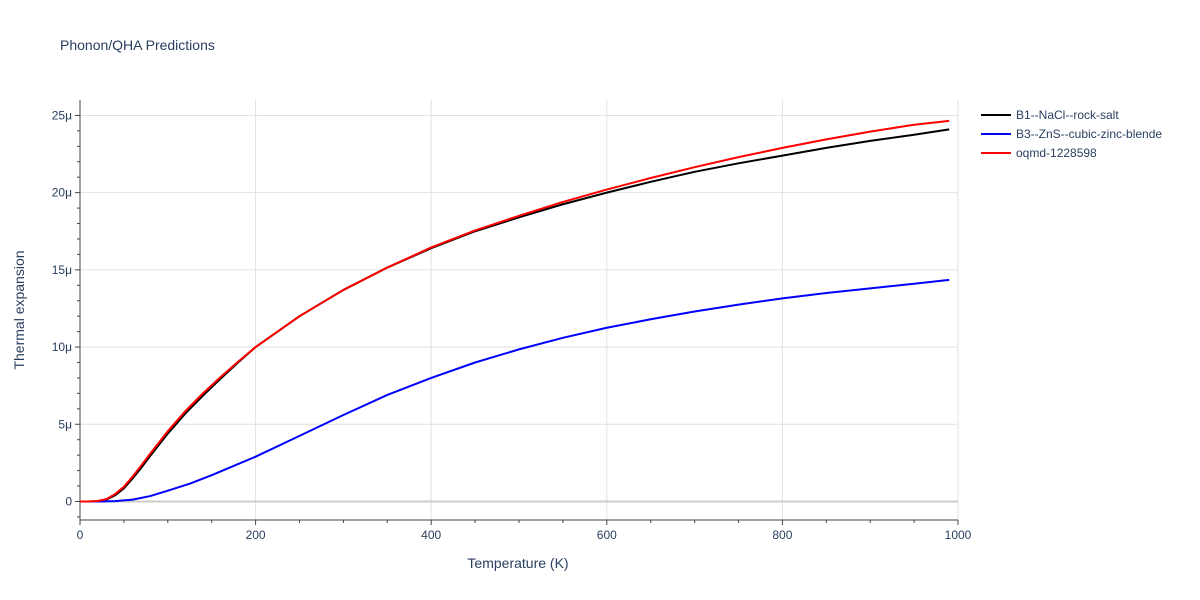 The height and width of the screenshot is (600, 1200). I want to click on x-tick-label: 800, so click(782, 535).